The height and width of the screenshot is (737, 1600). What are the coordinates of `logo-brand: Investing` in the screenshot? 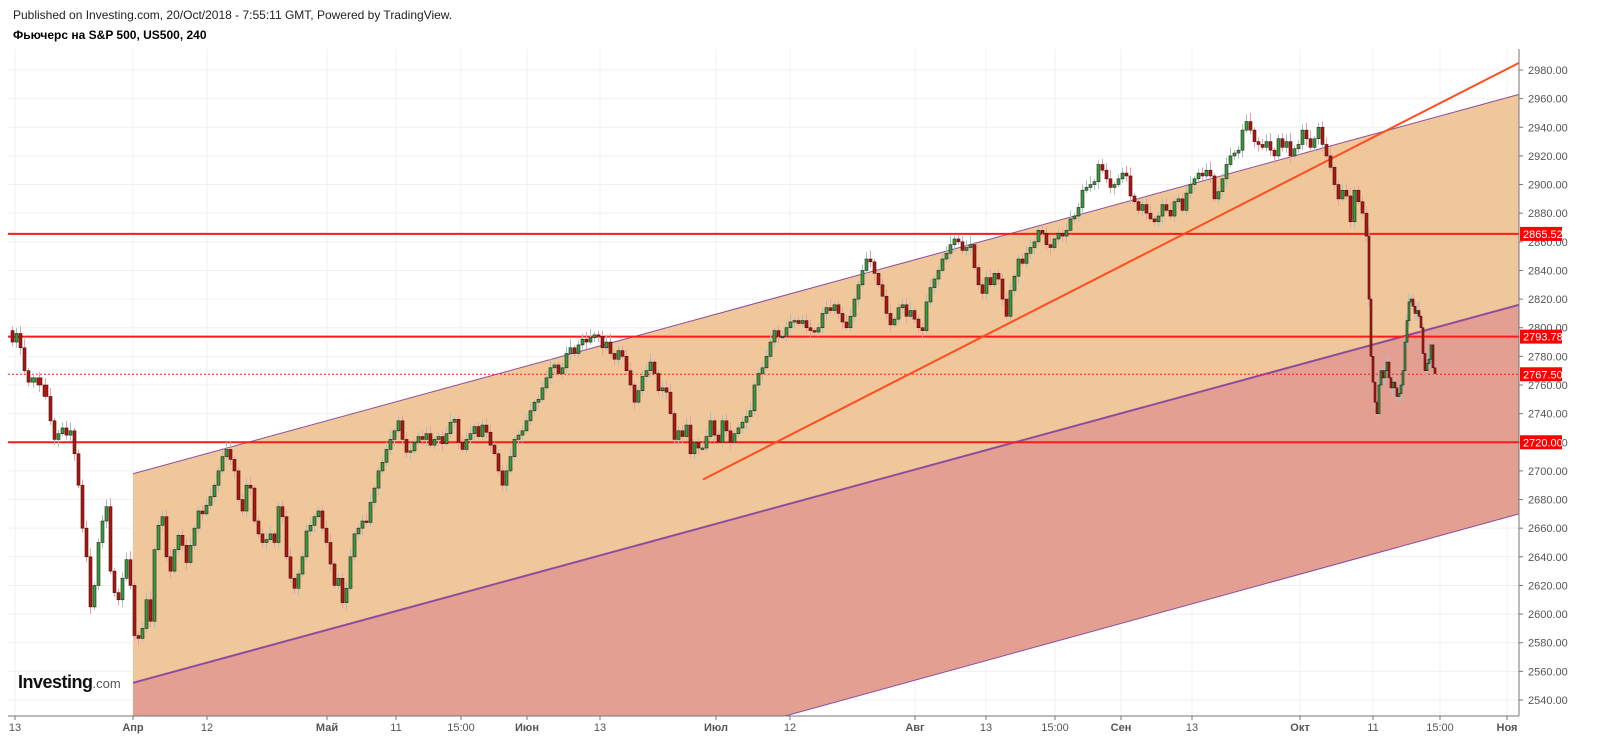 It's located at (55, 682).